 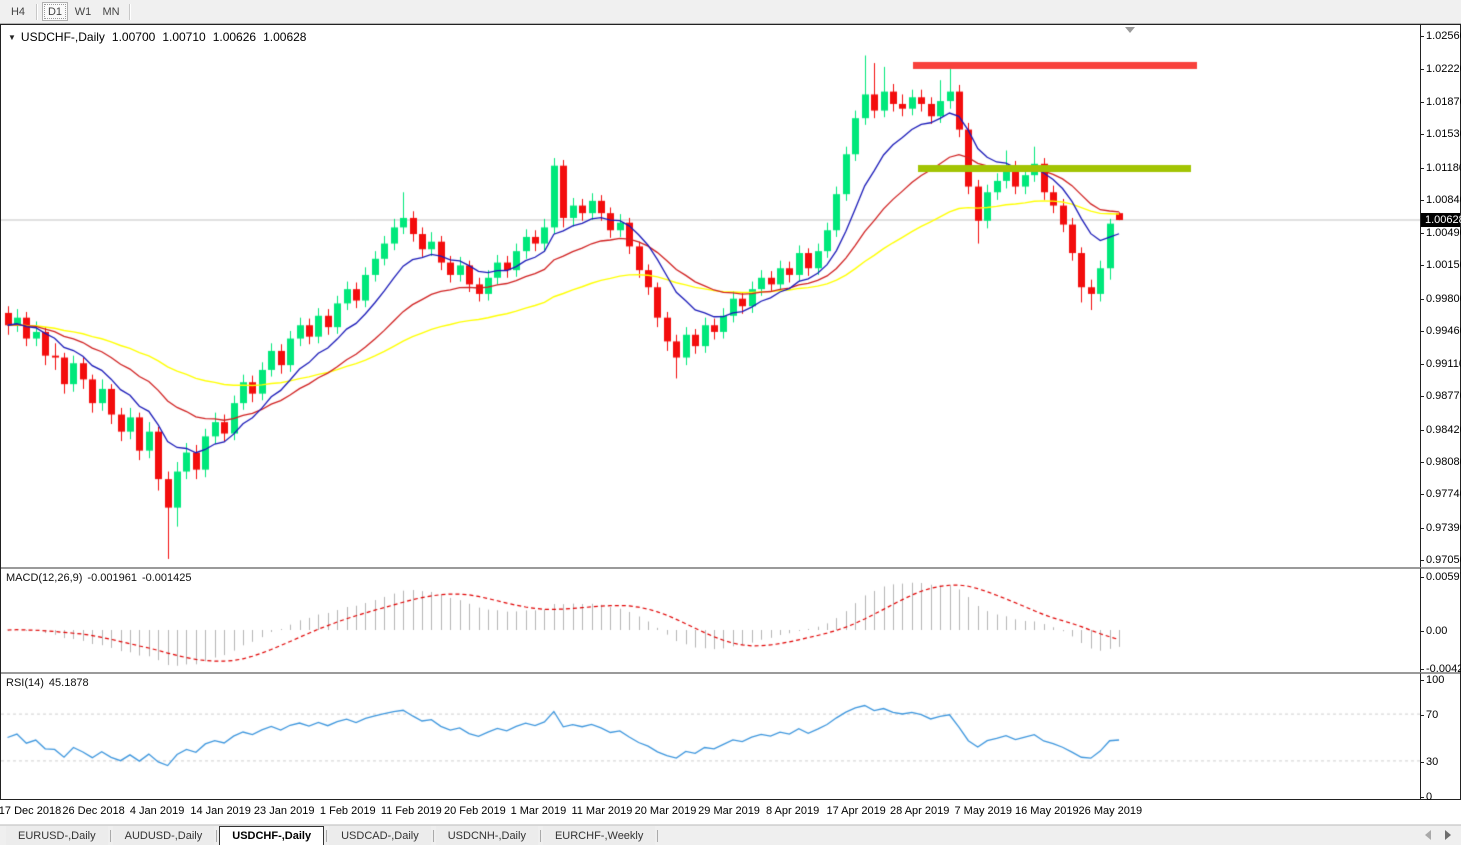 What do you see at coordinates (474, 811) in the screenshot?
I see `date-label: 20 Feb 2019` at bounding box center [474, 811].